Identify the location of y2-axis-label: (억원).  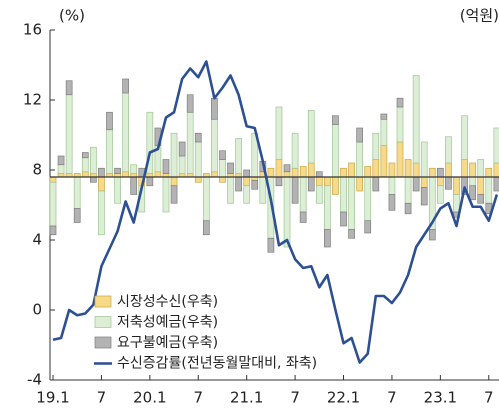
(479, 16).